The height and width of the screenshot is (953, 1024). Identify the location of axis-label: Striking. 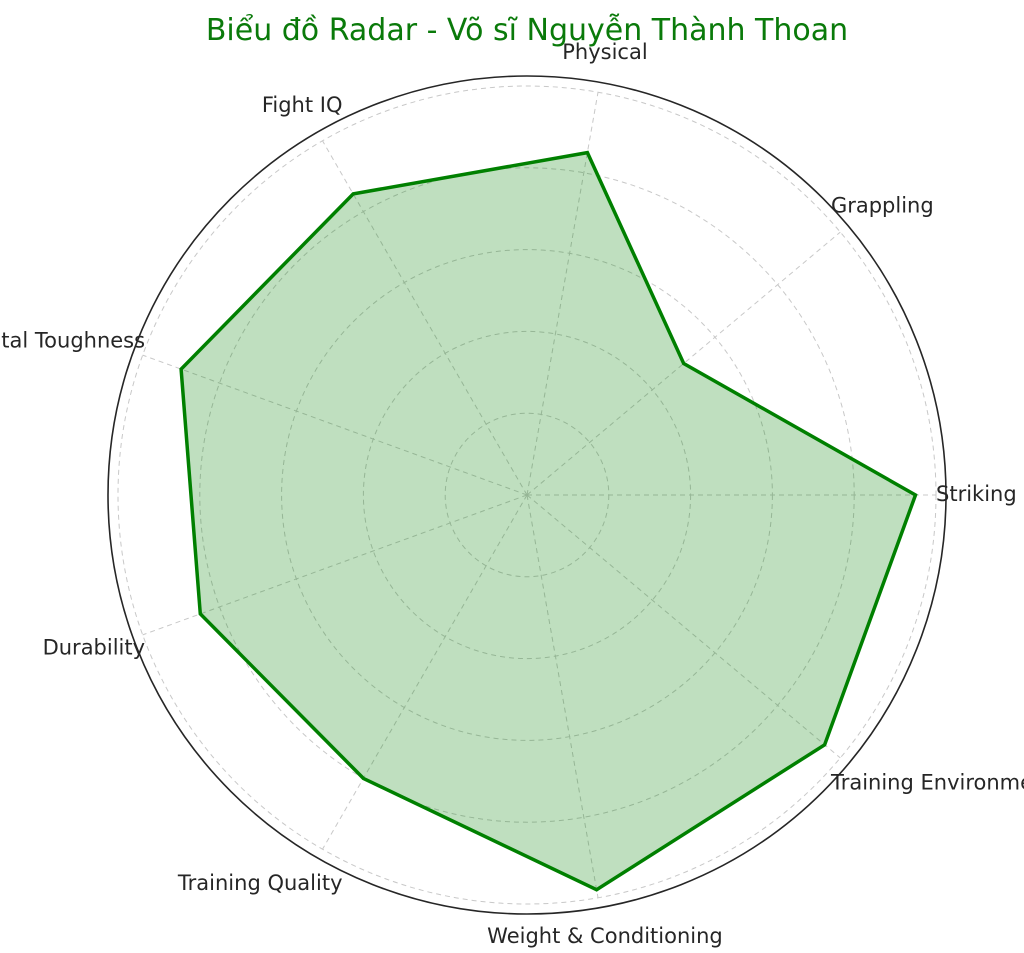
(976, 494).